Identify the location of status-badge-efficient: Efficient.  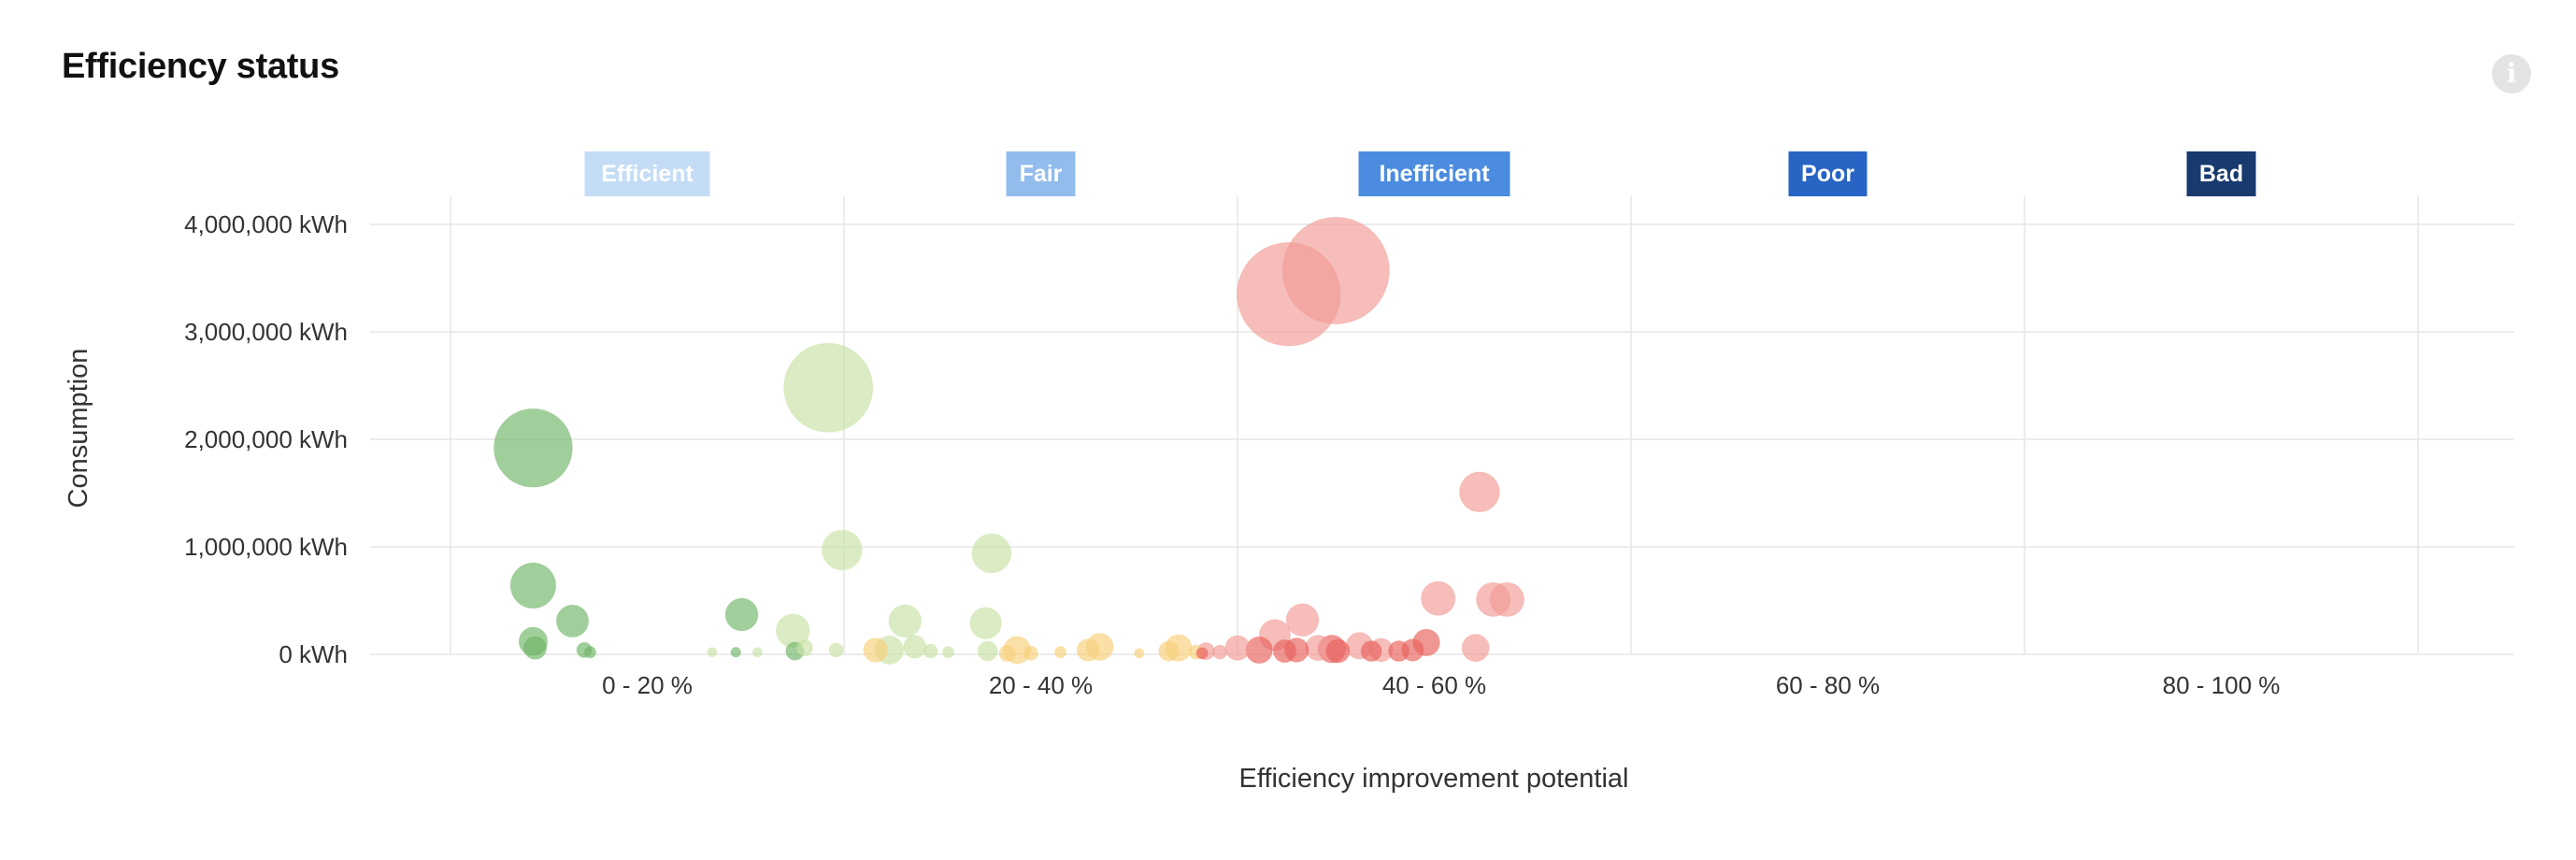
(647, 173).